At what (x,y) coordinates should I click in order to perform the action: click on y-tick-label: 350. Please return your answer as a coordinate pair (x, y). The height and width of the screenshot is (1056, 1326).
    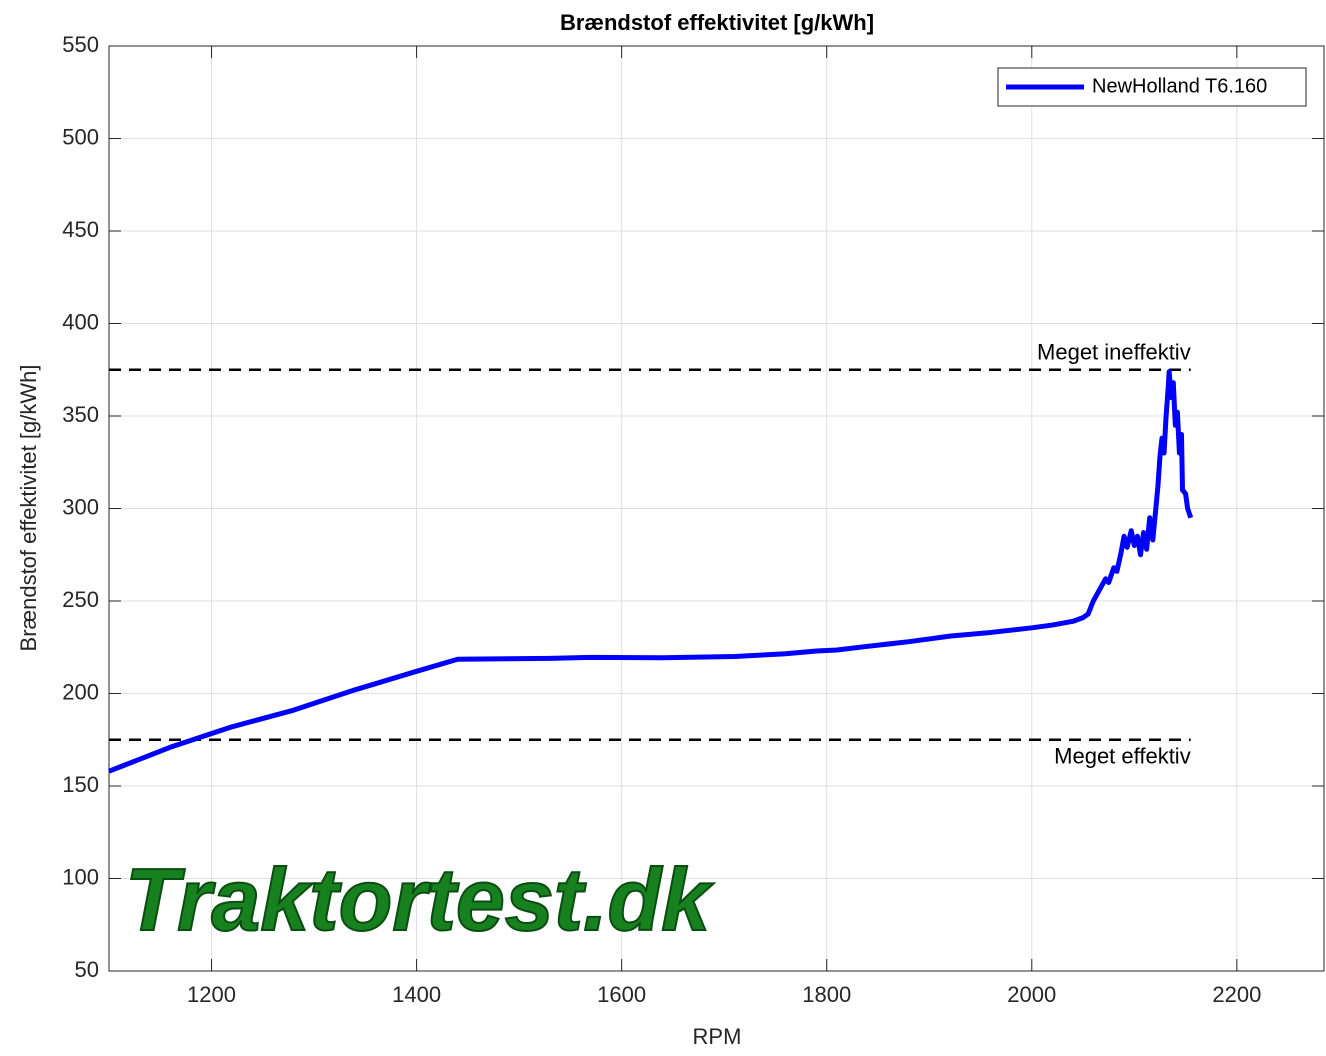
    Looking at the image, I should click on (80, 414).